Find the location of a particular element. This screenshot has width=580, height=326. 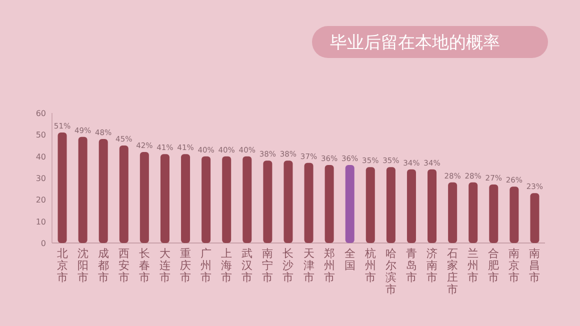

y-tick-label: 60 is located at coordinates (41, 113).